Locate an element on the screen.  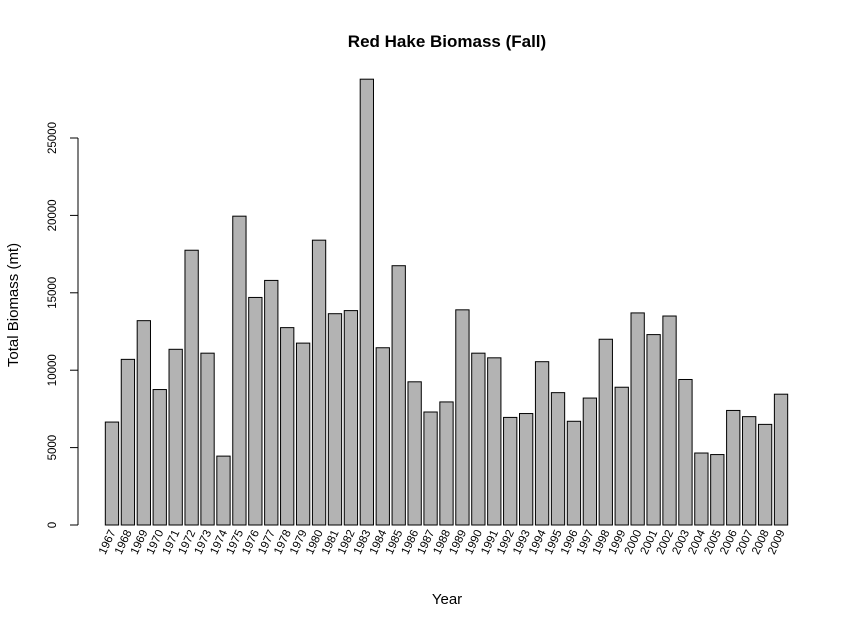
bar-1972 is located at coordinates (191, 387).